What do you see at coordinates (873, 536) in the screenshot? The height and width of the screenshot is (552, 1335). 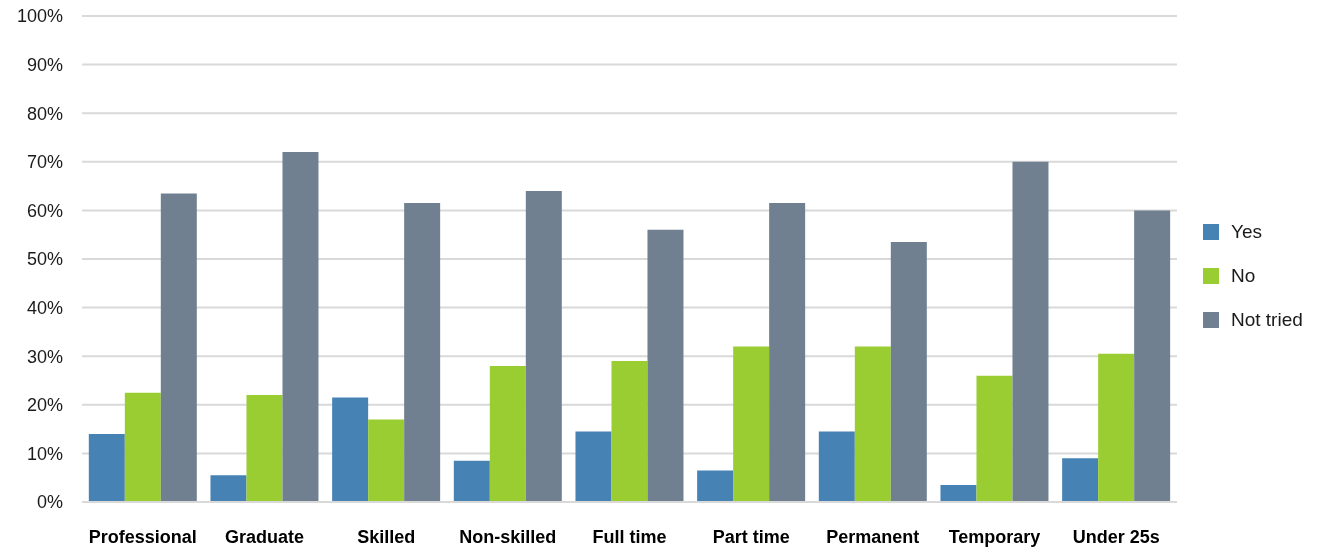 I see `x-tick-label: Permanent` at bounding box center [873, 536].